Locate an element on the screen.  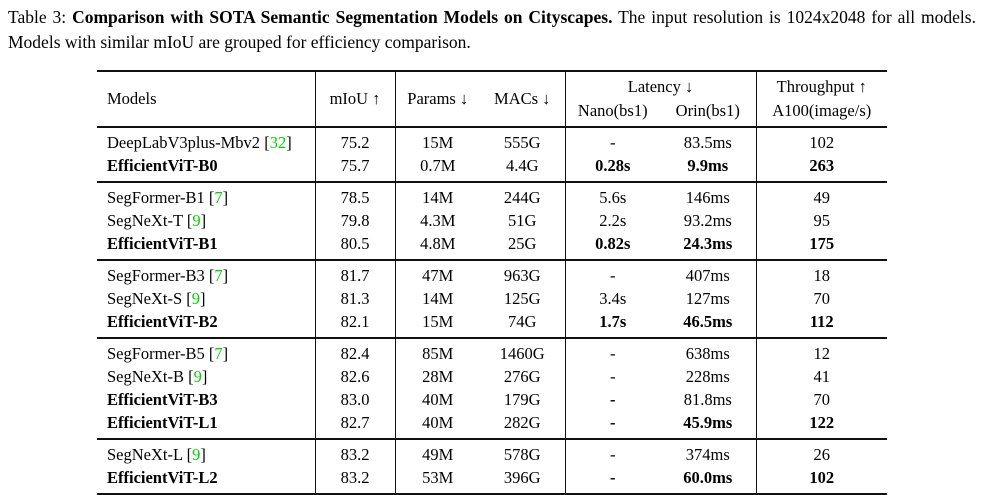
nano-latency-cell: 1.7s is located at coordinates (613, 321).